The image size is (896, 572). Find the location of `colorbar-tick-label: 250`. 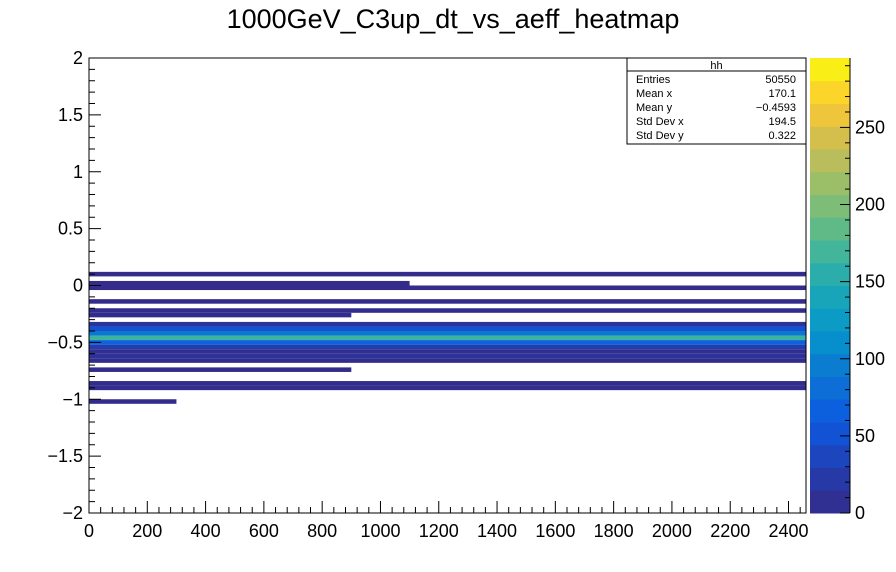

colorbar-tick-label: 250 is located at coordinates (870, 127).